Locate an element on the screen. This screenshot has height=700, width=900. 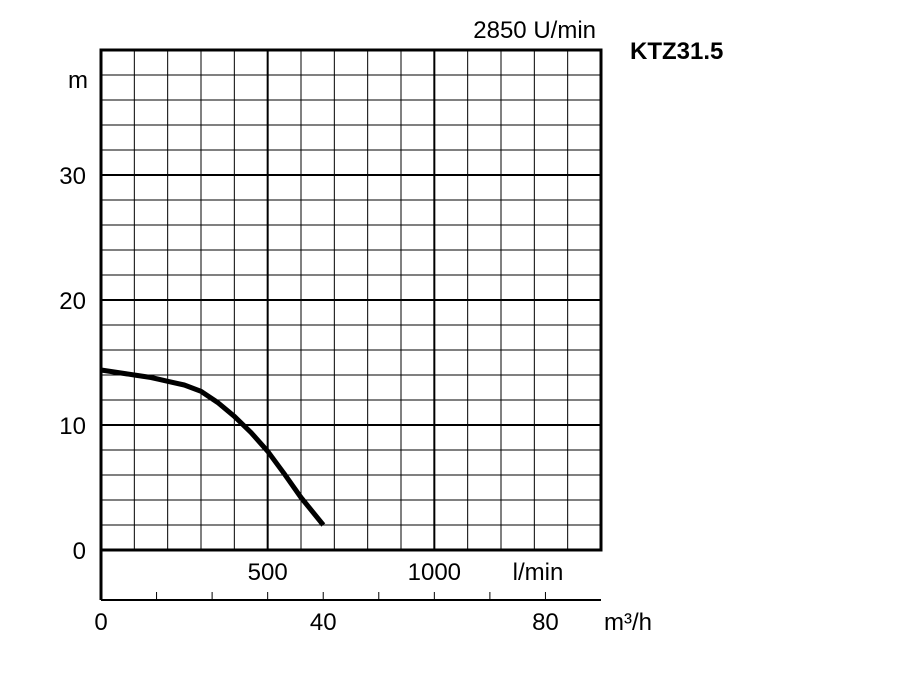
head-flow-curve is located at coordinates (213, 447).